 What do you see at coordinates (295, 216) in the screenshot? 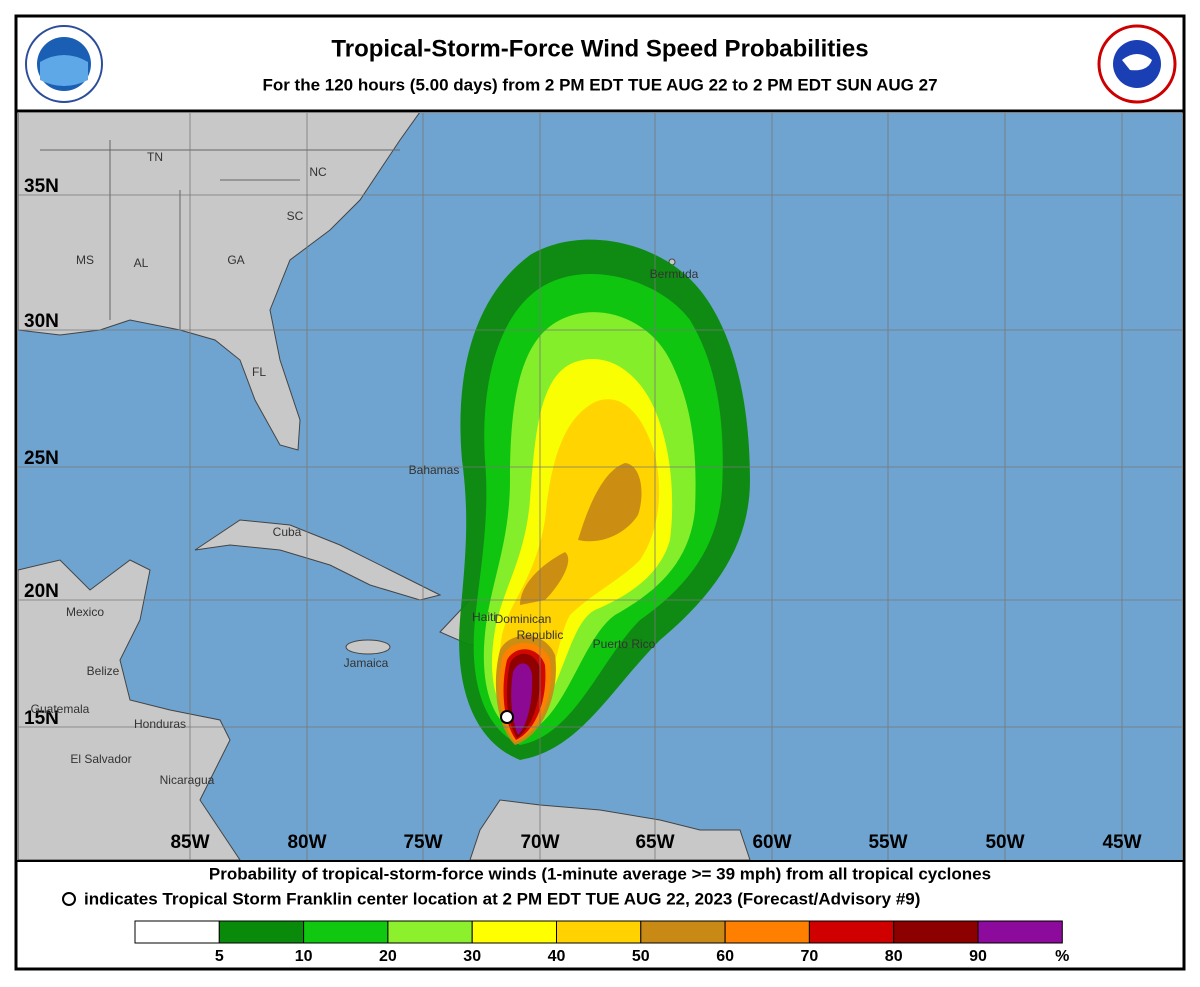
I see `place-label: SC` at bounding box center [295, 216].